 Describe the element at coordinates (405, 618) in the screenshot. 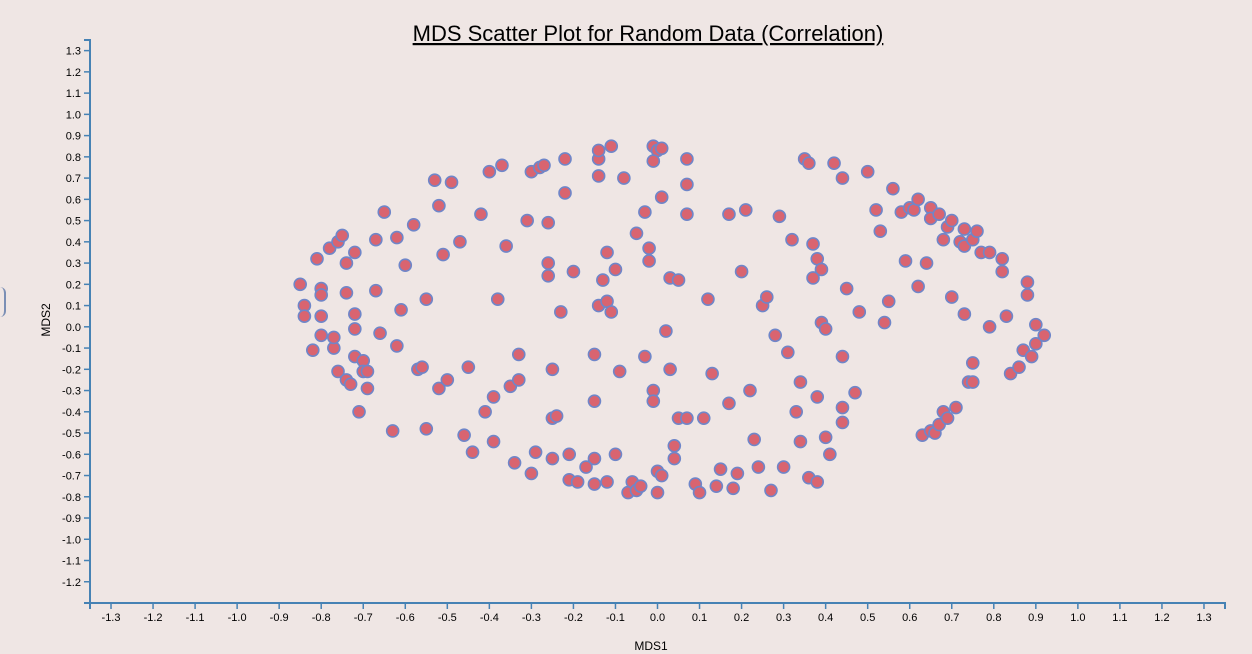

I see `x-tick-label: -0.6` at that location.